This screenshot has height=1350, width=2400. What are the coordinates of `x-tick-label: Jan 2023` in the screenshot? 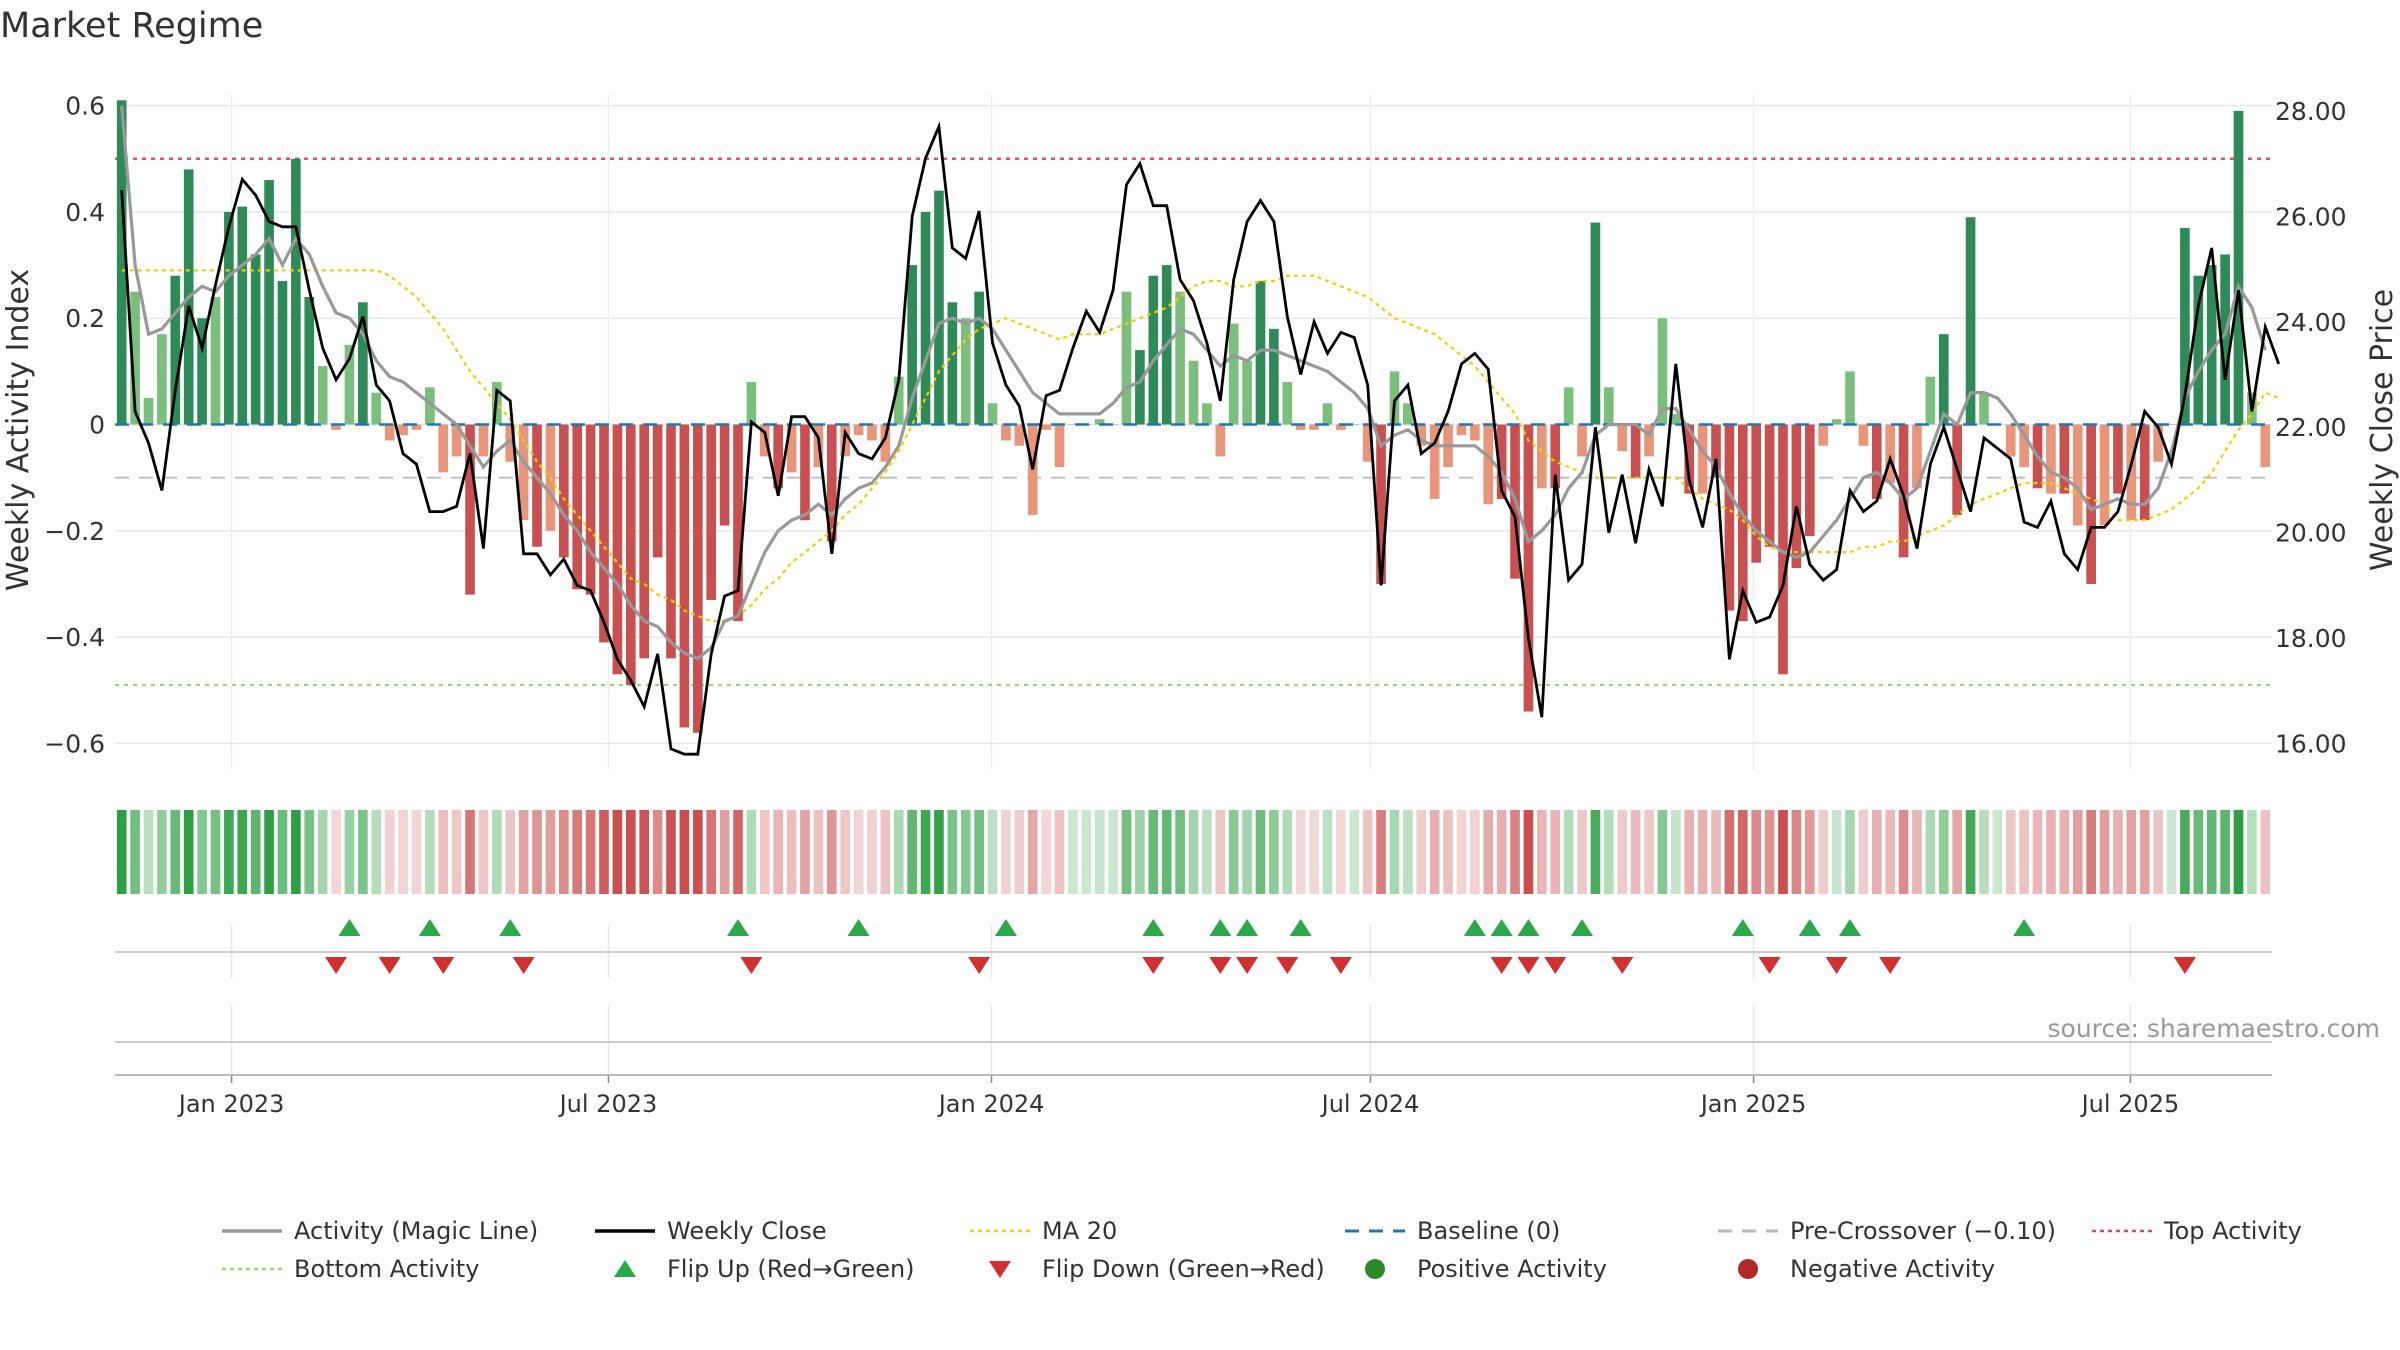 It's located at (231, 1104).